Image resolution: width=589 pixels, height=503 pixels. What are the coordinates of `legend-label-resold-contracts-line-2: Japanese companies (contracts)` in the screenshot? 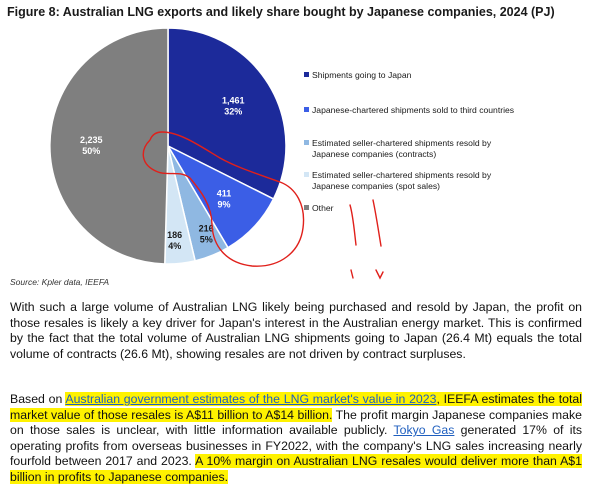 It's located at (374, 154).